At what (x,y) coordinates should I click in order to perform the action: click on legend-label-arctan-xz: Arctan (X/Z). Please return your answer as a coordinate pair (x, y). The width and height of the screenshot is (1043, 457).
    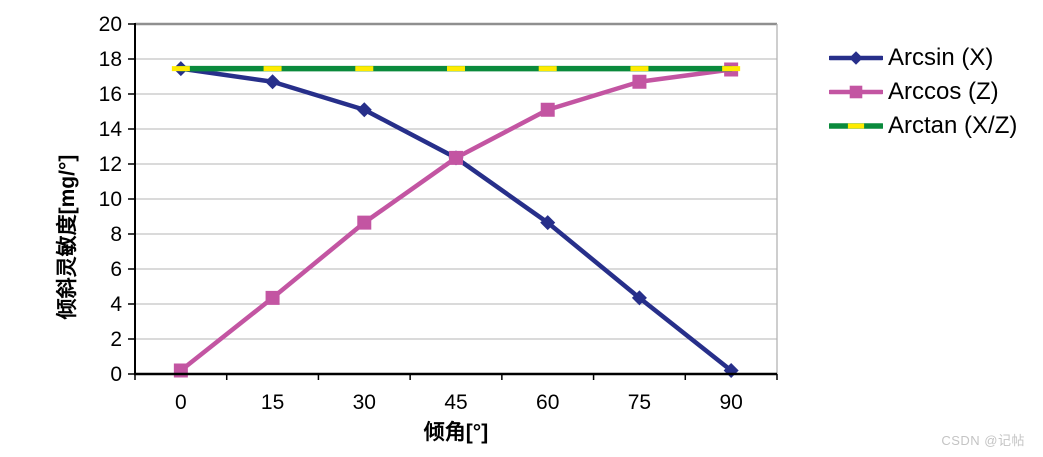
    Looking at the image, I should click on (953, 125).